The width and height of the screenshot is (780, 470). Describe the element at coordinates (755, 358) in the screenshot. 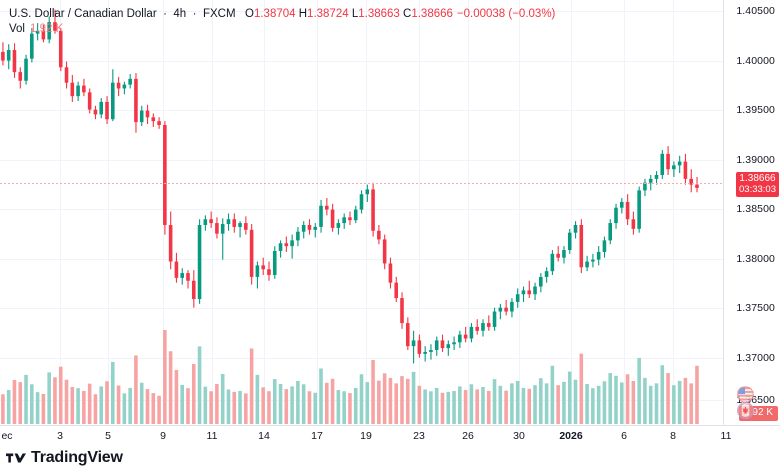

I see `price-tick: 1.37000` at that location.